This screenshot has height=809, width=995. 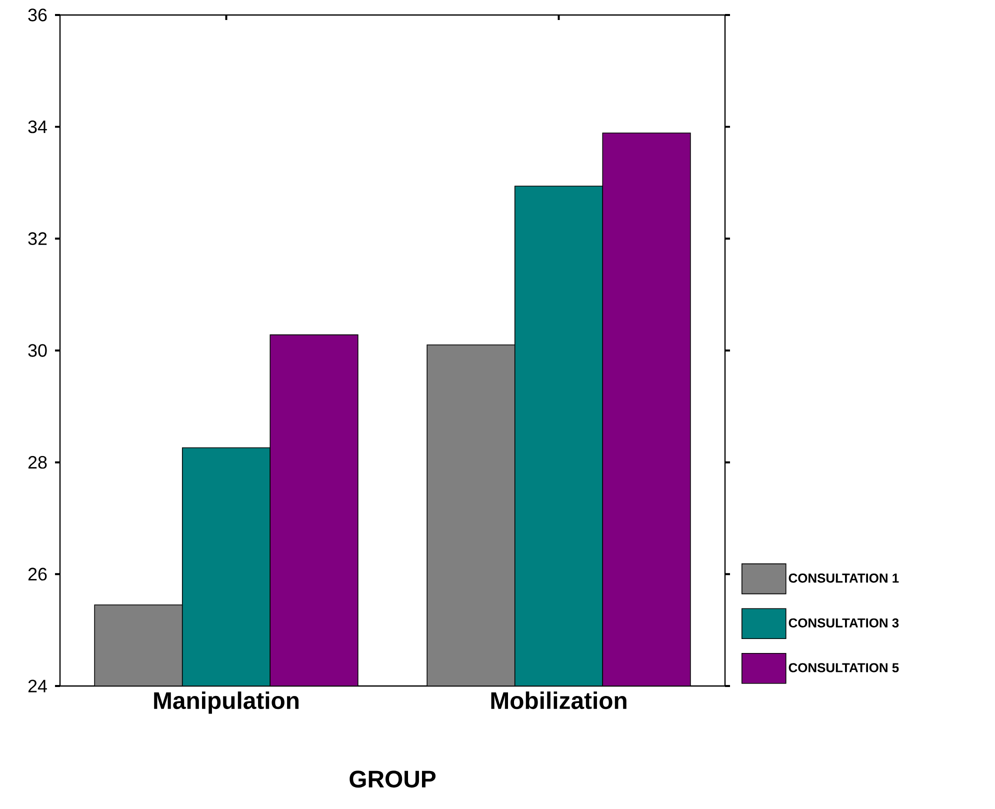 I want to click on y-tick-label: 32, so click(x=37, y=238).